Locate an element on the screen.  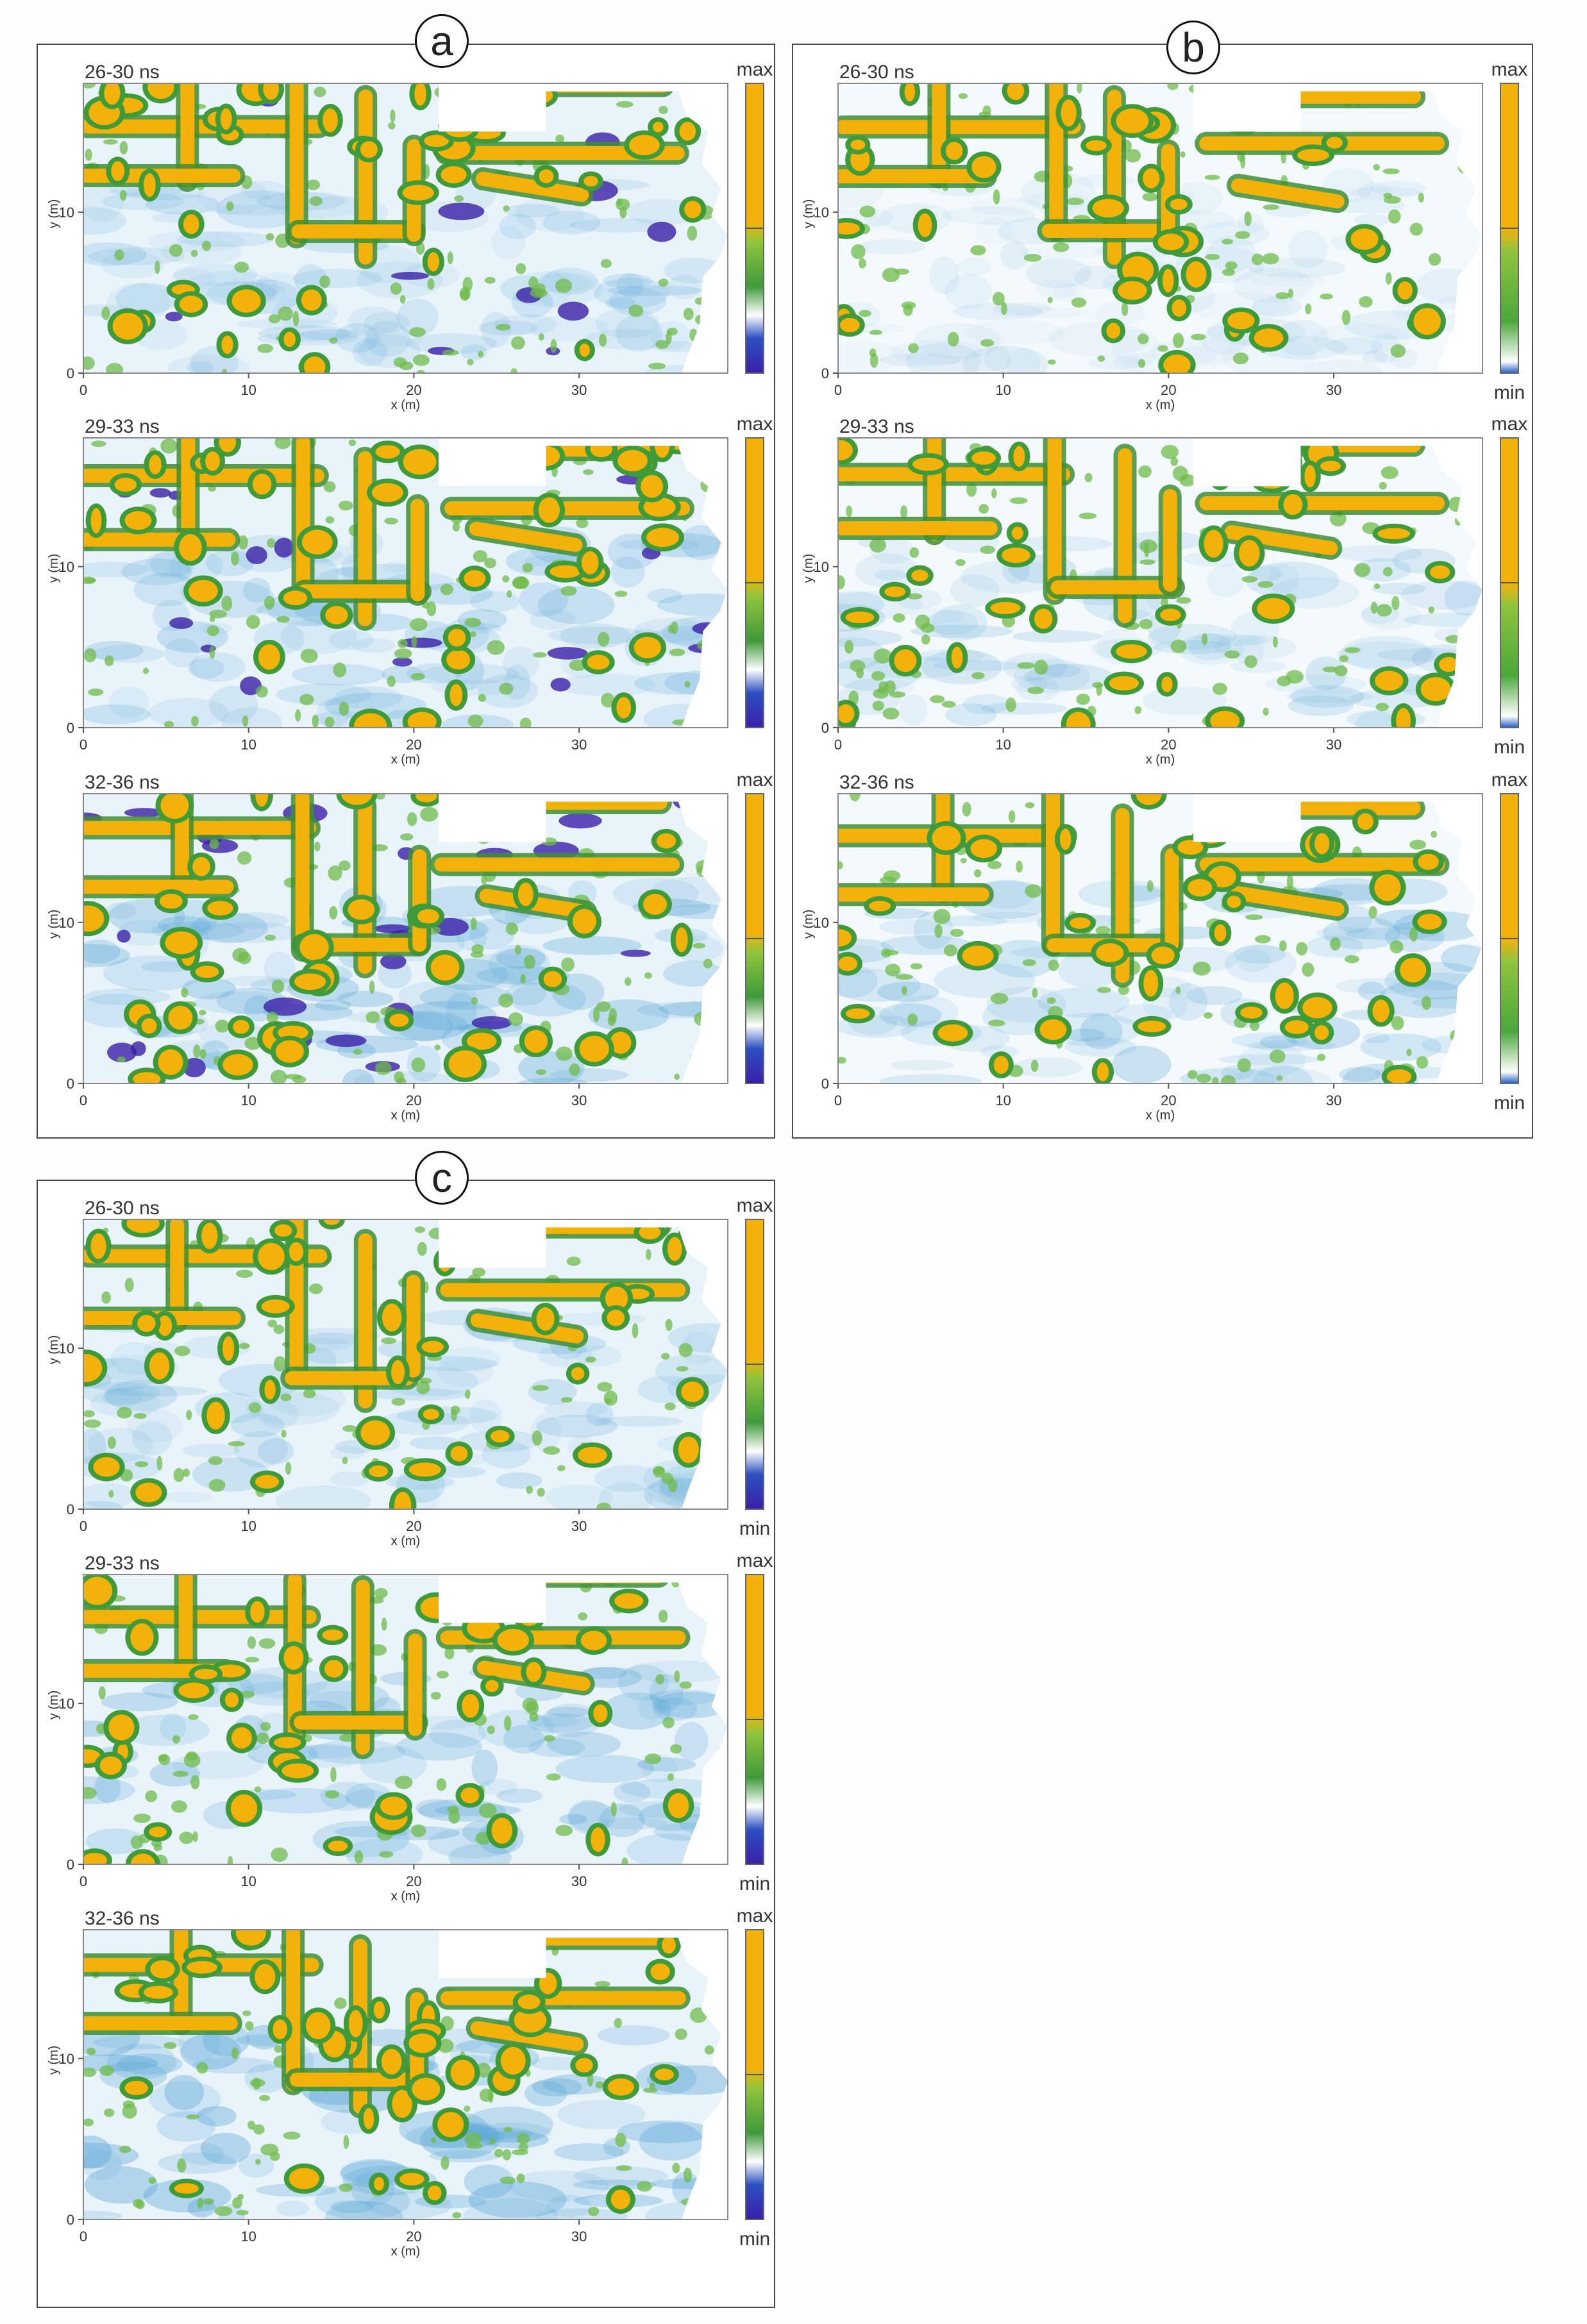
slice-label: 32-36 ns is located at coordinates (123, 1918).